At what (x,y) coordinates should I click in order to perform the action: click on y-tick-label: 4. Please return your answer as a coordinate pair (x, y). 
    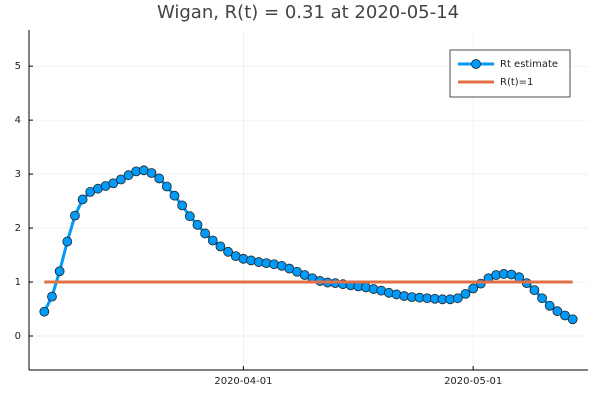
    Looking at the image, I should click on (18, 120).